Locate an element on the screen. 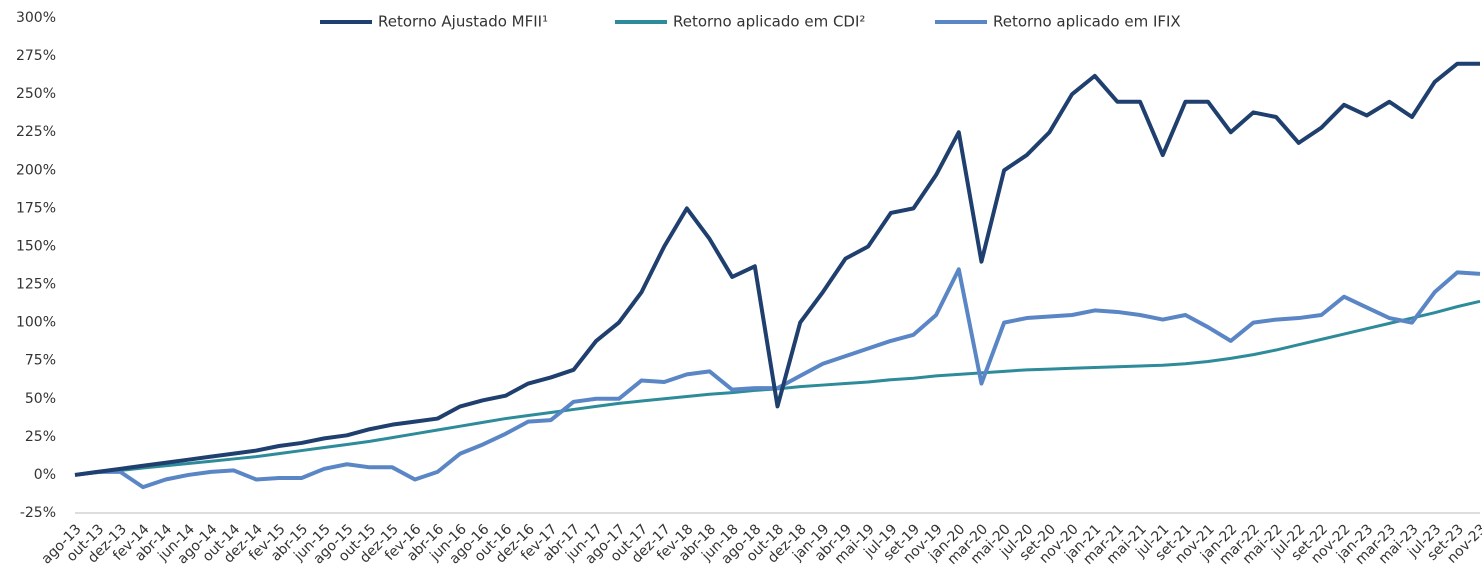 This screenshot has width=1482, height=581. y-tick-label: 100% is located at coordinates (36, 323).